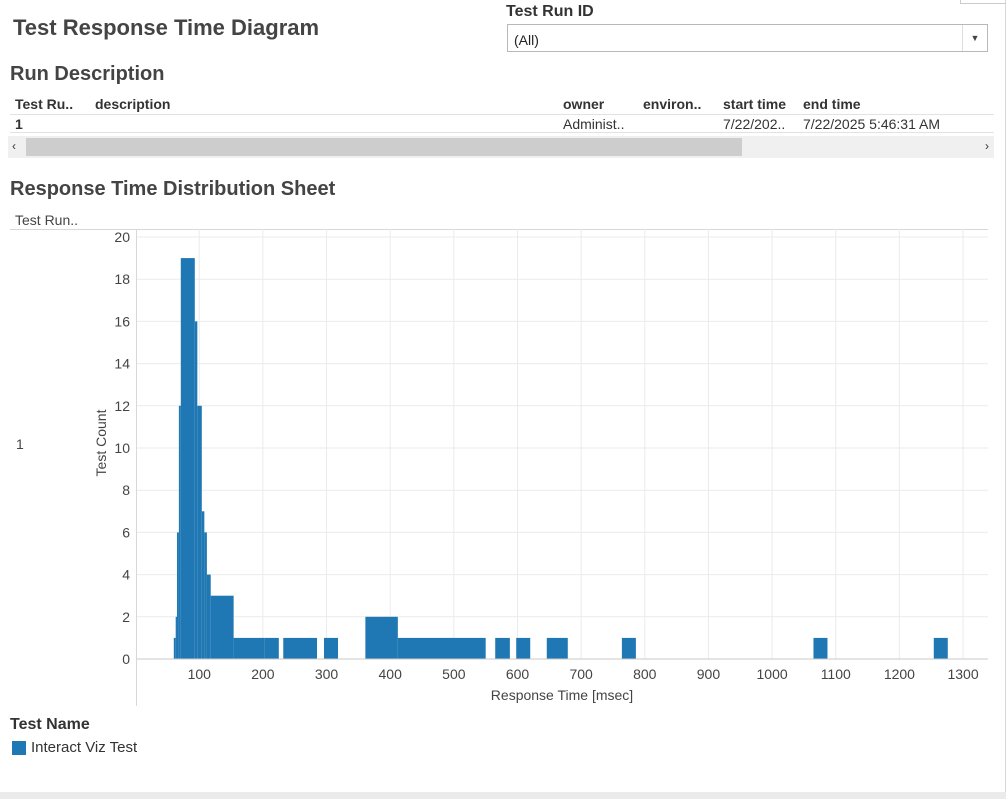  Describe the element at coordinates (126, 490) in the screenshot. I see `y-tick-label: 8` at that location.